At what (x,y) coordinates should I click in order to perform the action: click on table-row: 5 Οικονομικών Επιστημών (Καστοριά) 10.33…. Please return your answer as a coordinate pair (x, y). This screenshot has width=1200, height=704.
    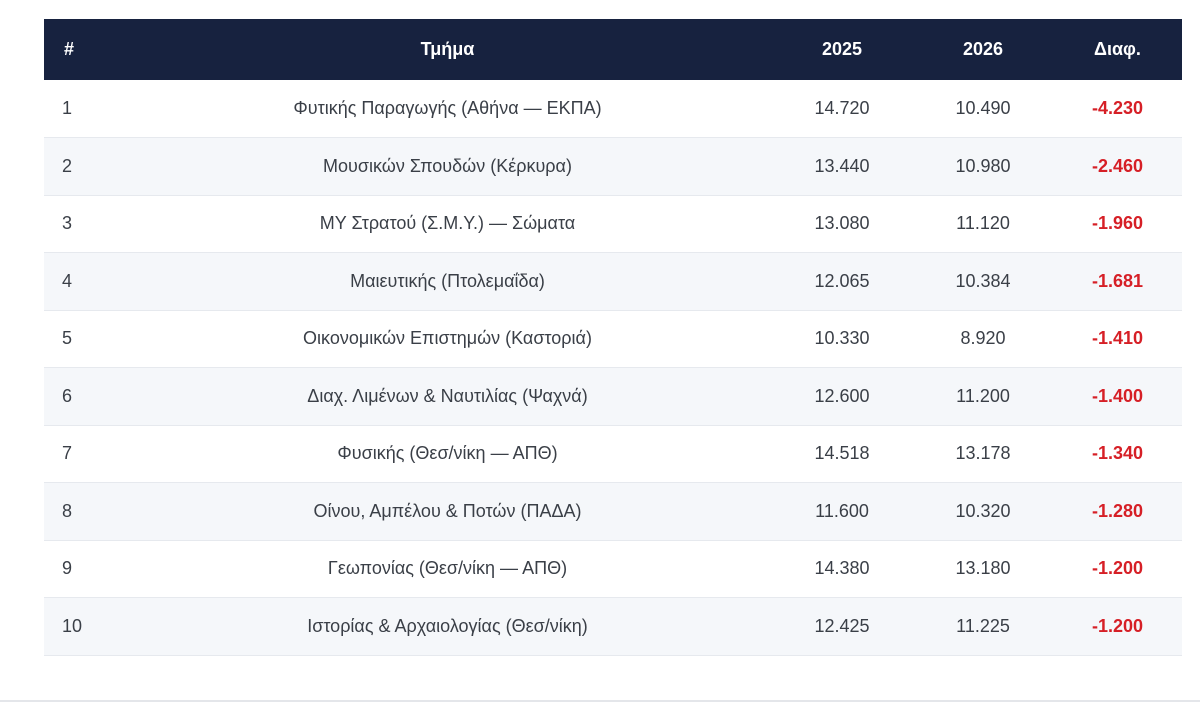
    Looking at the image, I should click on (613, 339).